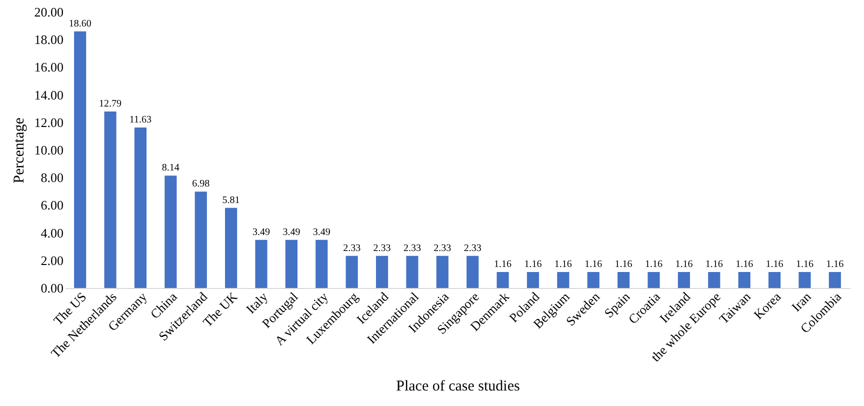  I want to click on data-label: 6.98, so click(201, 184).